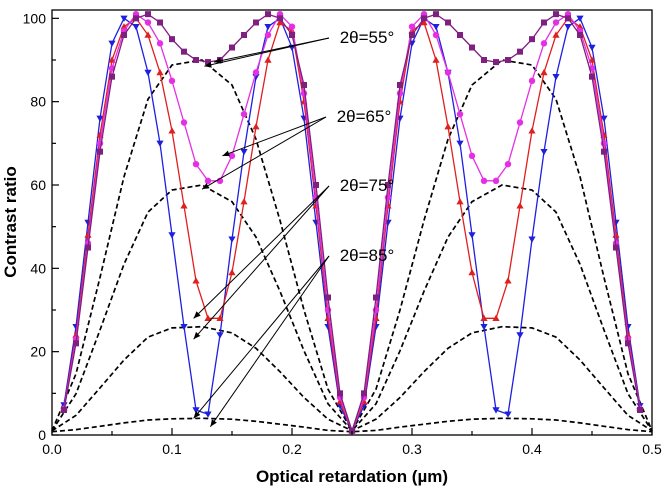 This screenshot has height=491, width=663. I want to click on y-tick-label: 80, so click(38, 102).